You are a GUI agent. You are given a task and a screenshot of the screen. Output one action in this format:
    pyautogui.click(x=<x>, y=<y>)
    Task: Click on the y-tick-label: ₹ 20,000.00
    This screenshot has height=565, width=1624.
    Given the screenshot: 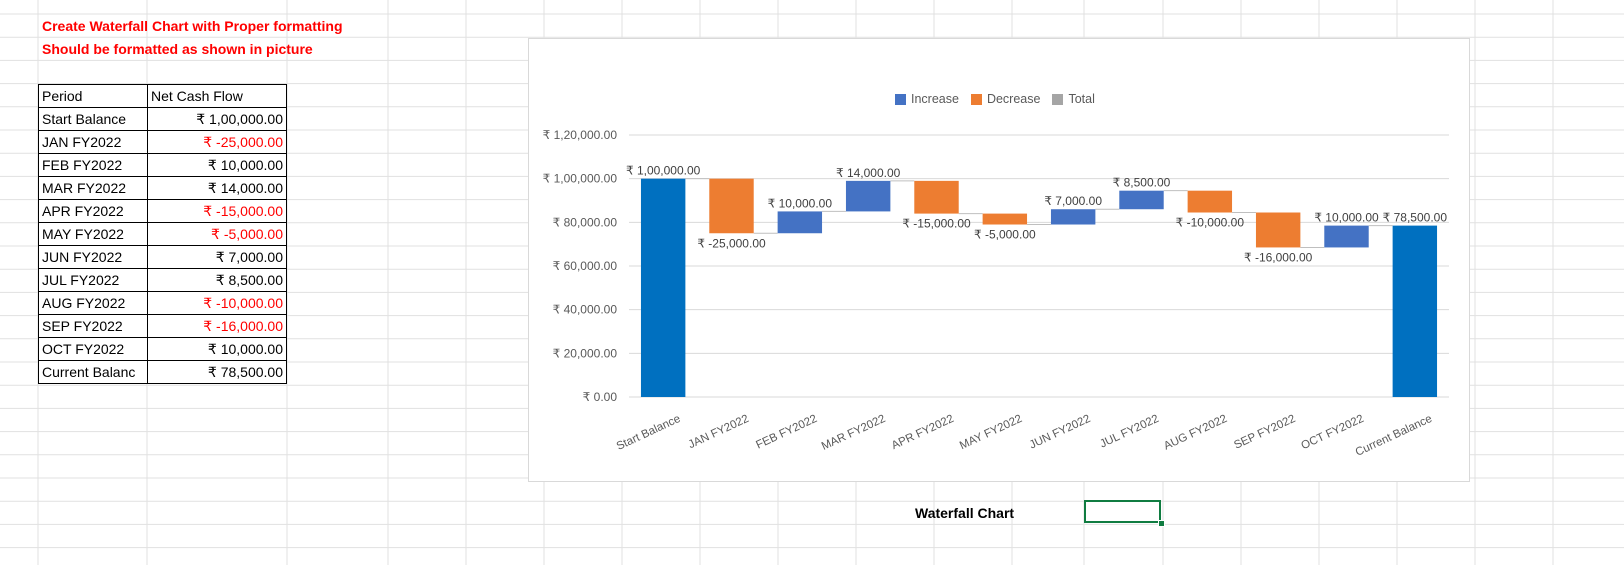 What is the action you would take?
    pyautogui.click(x=585, y=353)
    